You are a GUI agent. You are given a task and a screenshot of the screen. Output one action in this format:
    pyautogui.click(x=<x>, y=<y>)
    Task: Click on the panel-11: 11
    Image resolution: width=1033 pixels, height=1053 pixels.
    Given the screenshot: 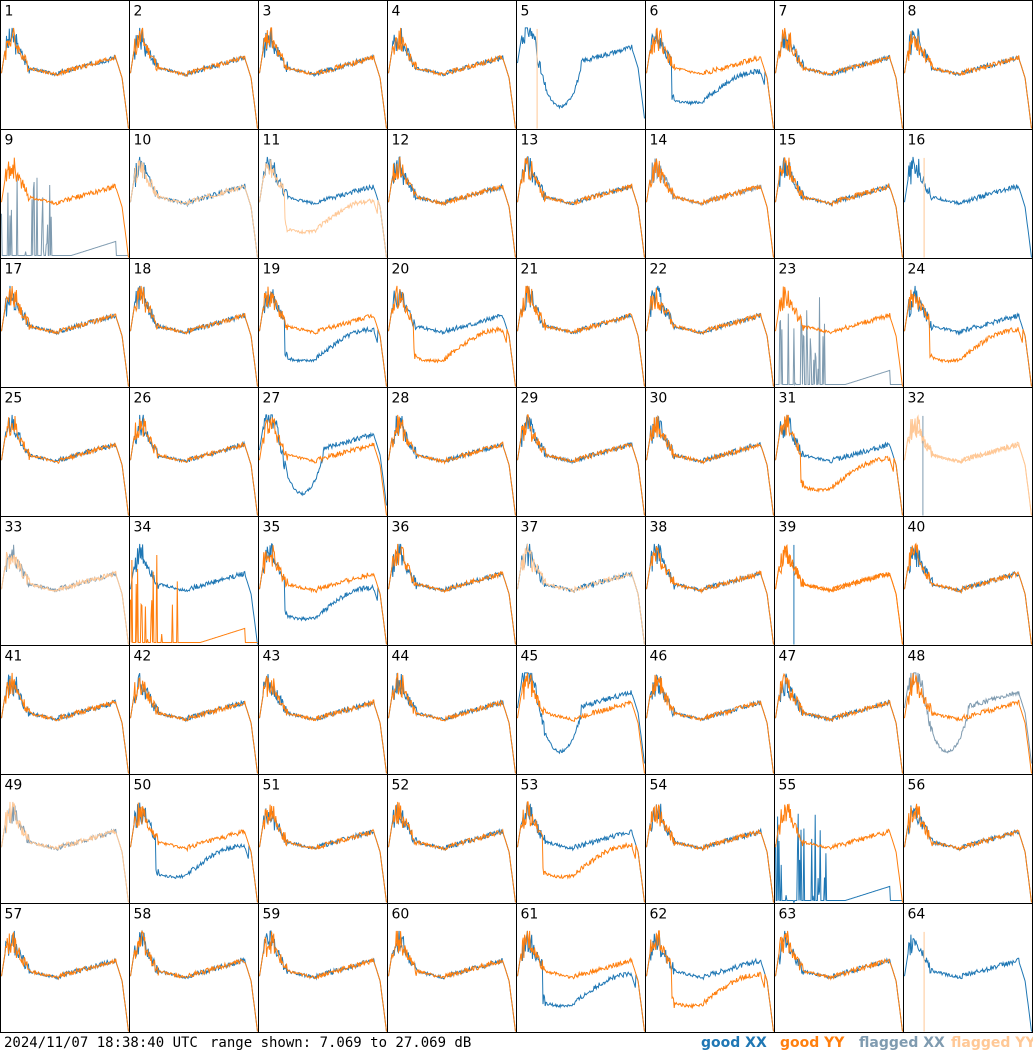 What is the action you would take?
    pyautogui.click(x=323, y=194)
    